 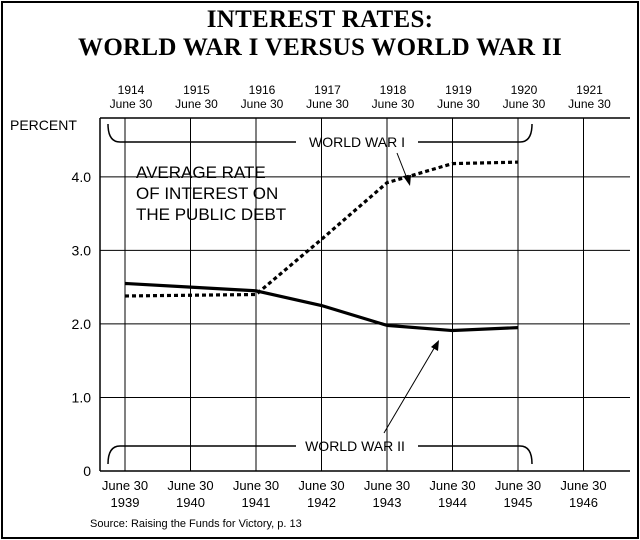 I want to click on bottom-tick-year: 1944, so click(x=452, y=502).